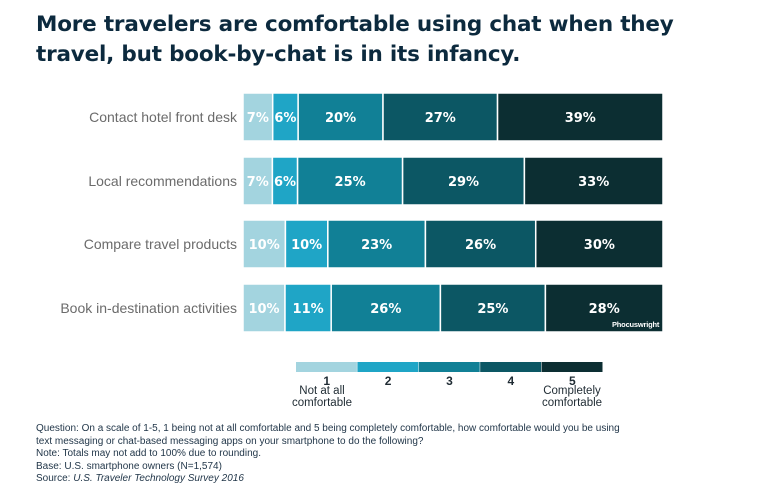 This screenshot has height=496, width=765. I want to click on bar-data-label: 11%, so click(308, 309).